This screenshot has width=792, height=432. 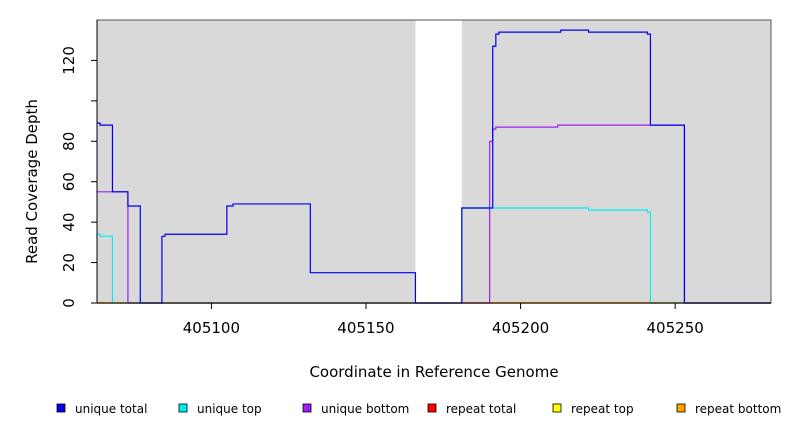 I want to click on legend-label: repeat total, so click(x=481, y=409).